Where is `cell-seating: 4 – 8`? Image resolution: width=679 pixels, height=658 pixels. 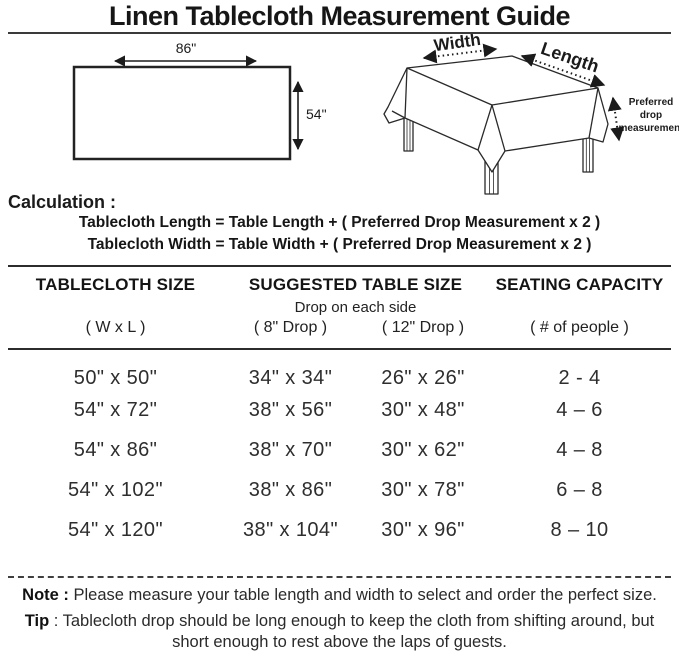
cell-seating: 4 – 8 is located at coordinates (579, 449).